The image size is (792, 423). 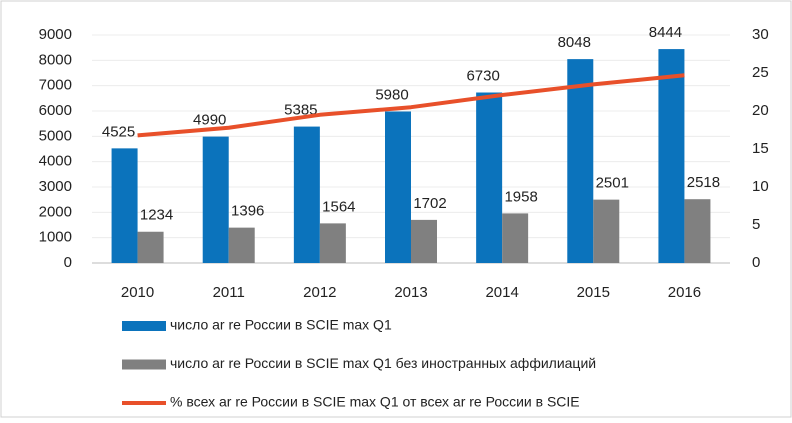 What do you see at coordinates (411, 105) in the screenshot?
I see `line-series` at bounding box center [411, 105].